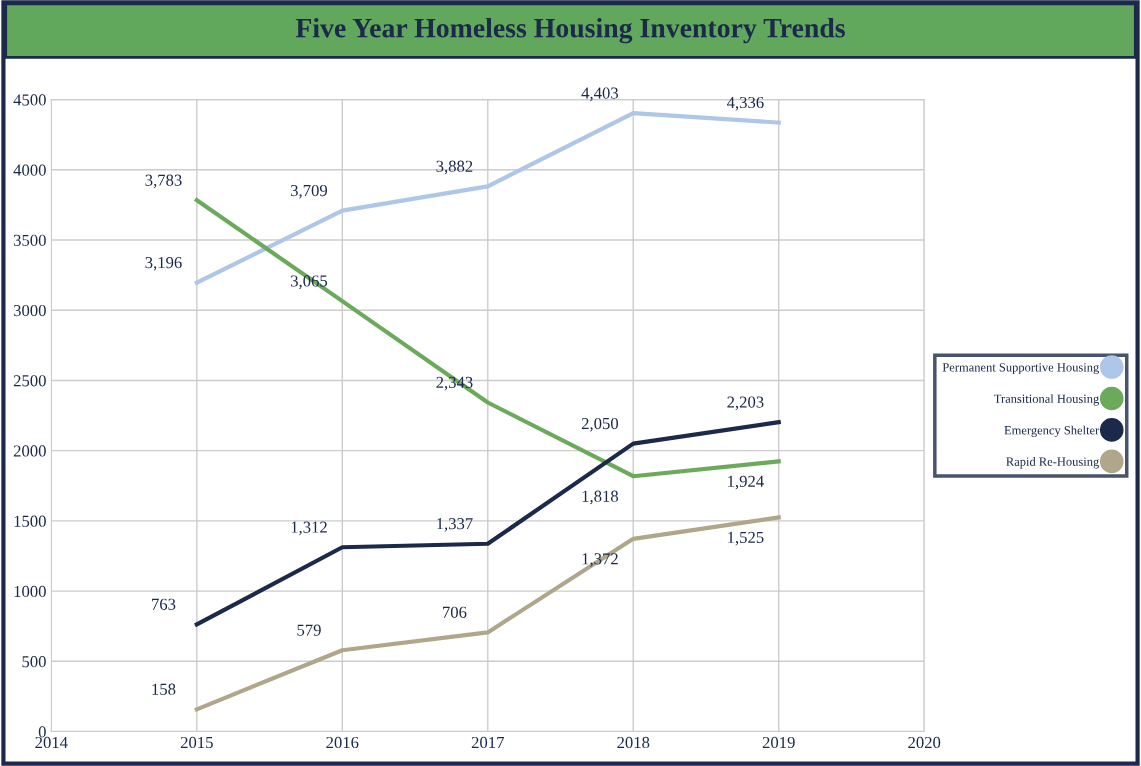 Image resolution: width=1141 pixels, height=766 pixels. Describe the element at coordinates (29, 240) in the screenshot. I see `y-tick-label: 3500` at that location.